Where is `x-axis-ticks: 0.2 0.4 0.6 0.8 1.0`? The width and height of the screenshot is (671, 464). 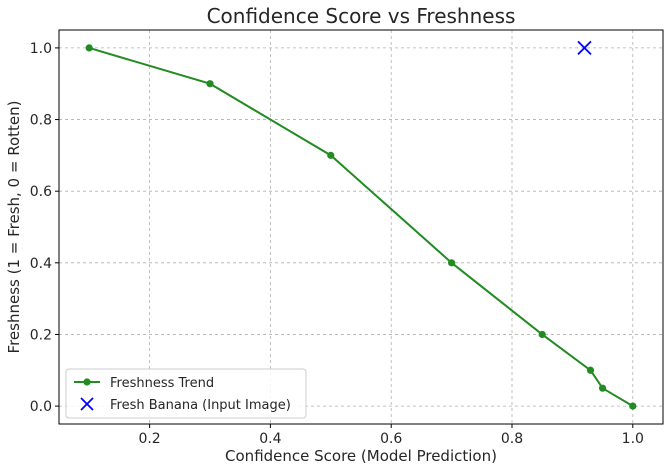
x-axis-ticks: 0.2 0.4 0.6 0.8 1.0 is located at coordinates (391, 435).